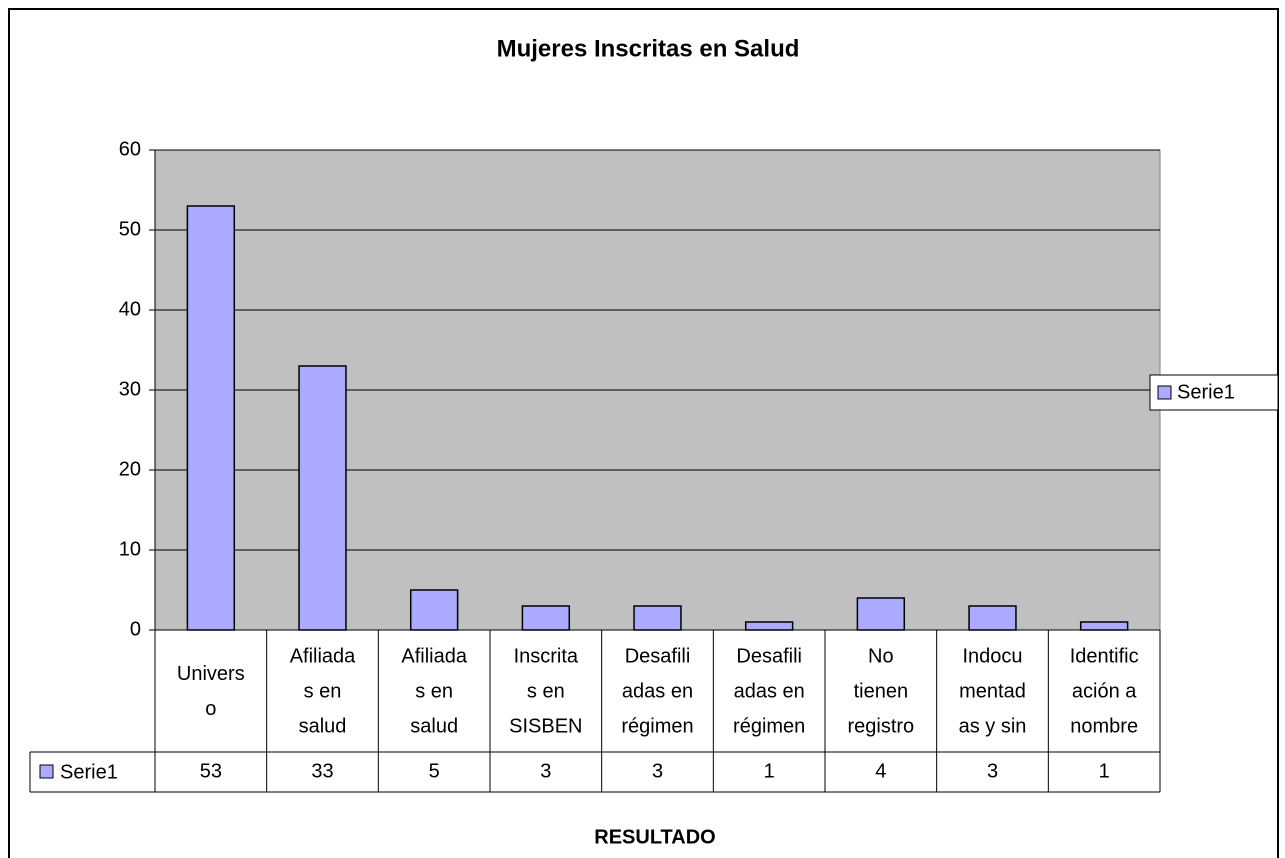  What do you see at coordinates (881, 656) in the screenshot?
I see `x-tick-label: No` at bounding box center [881, 656].